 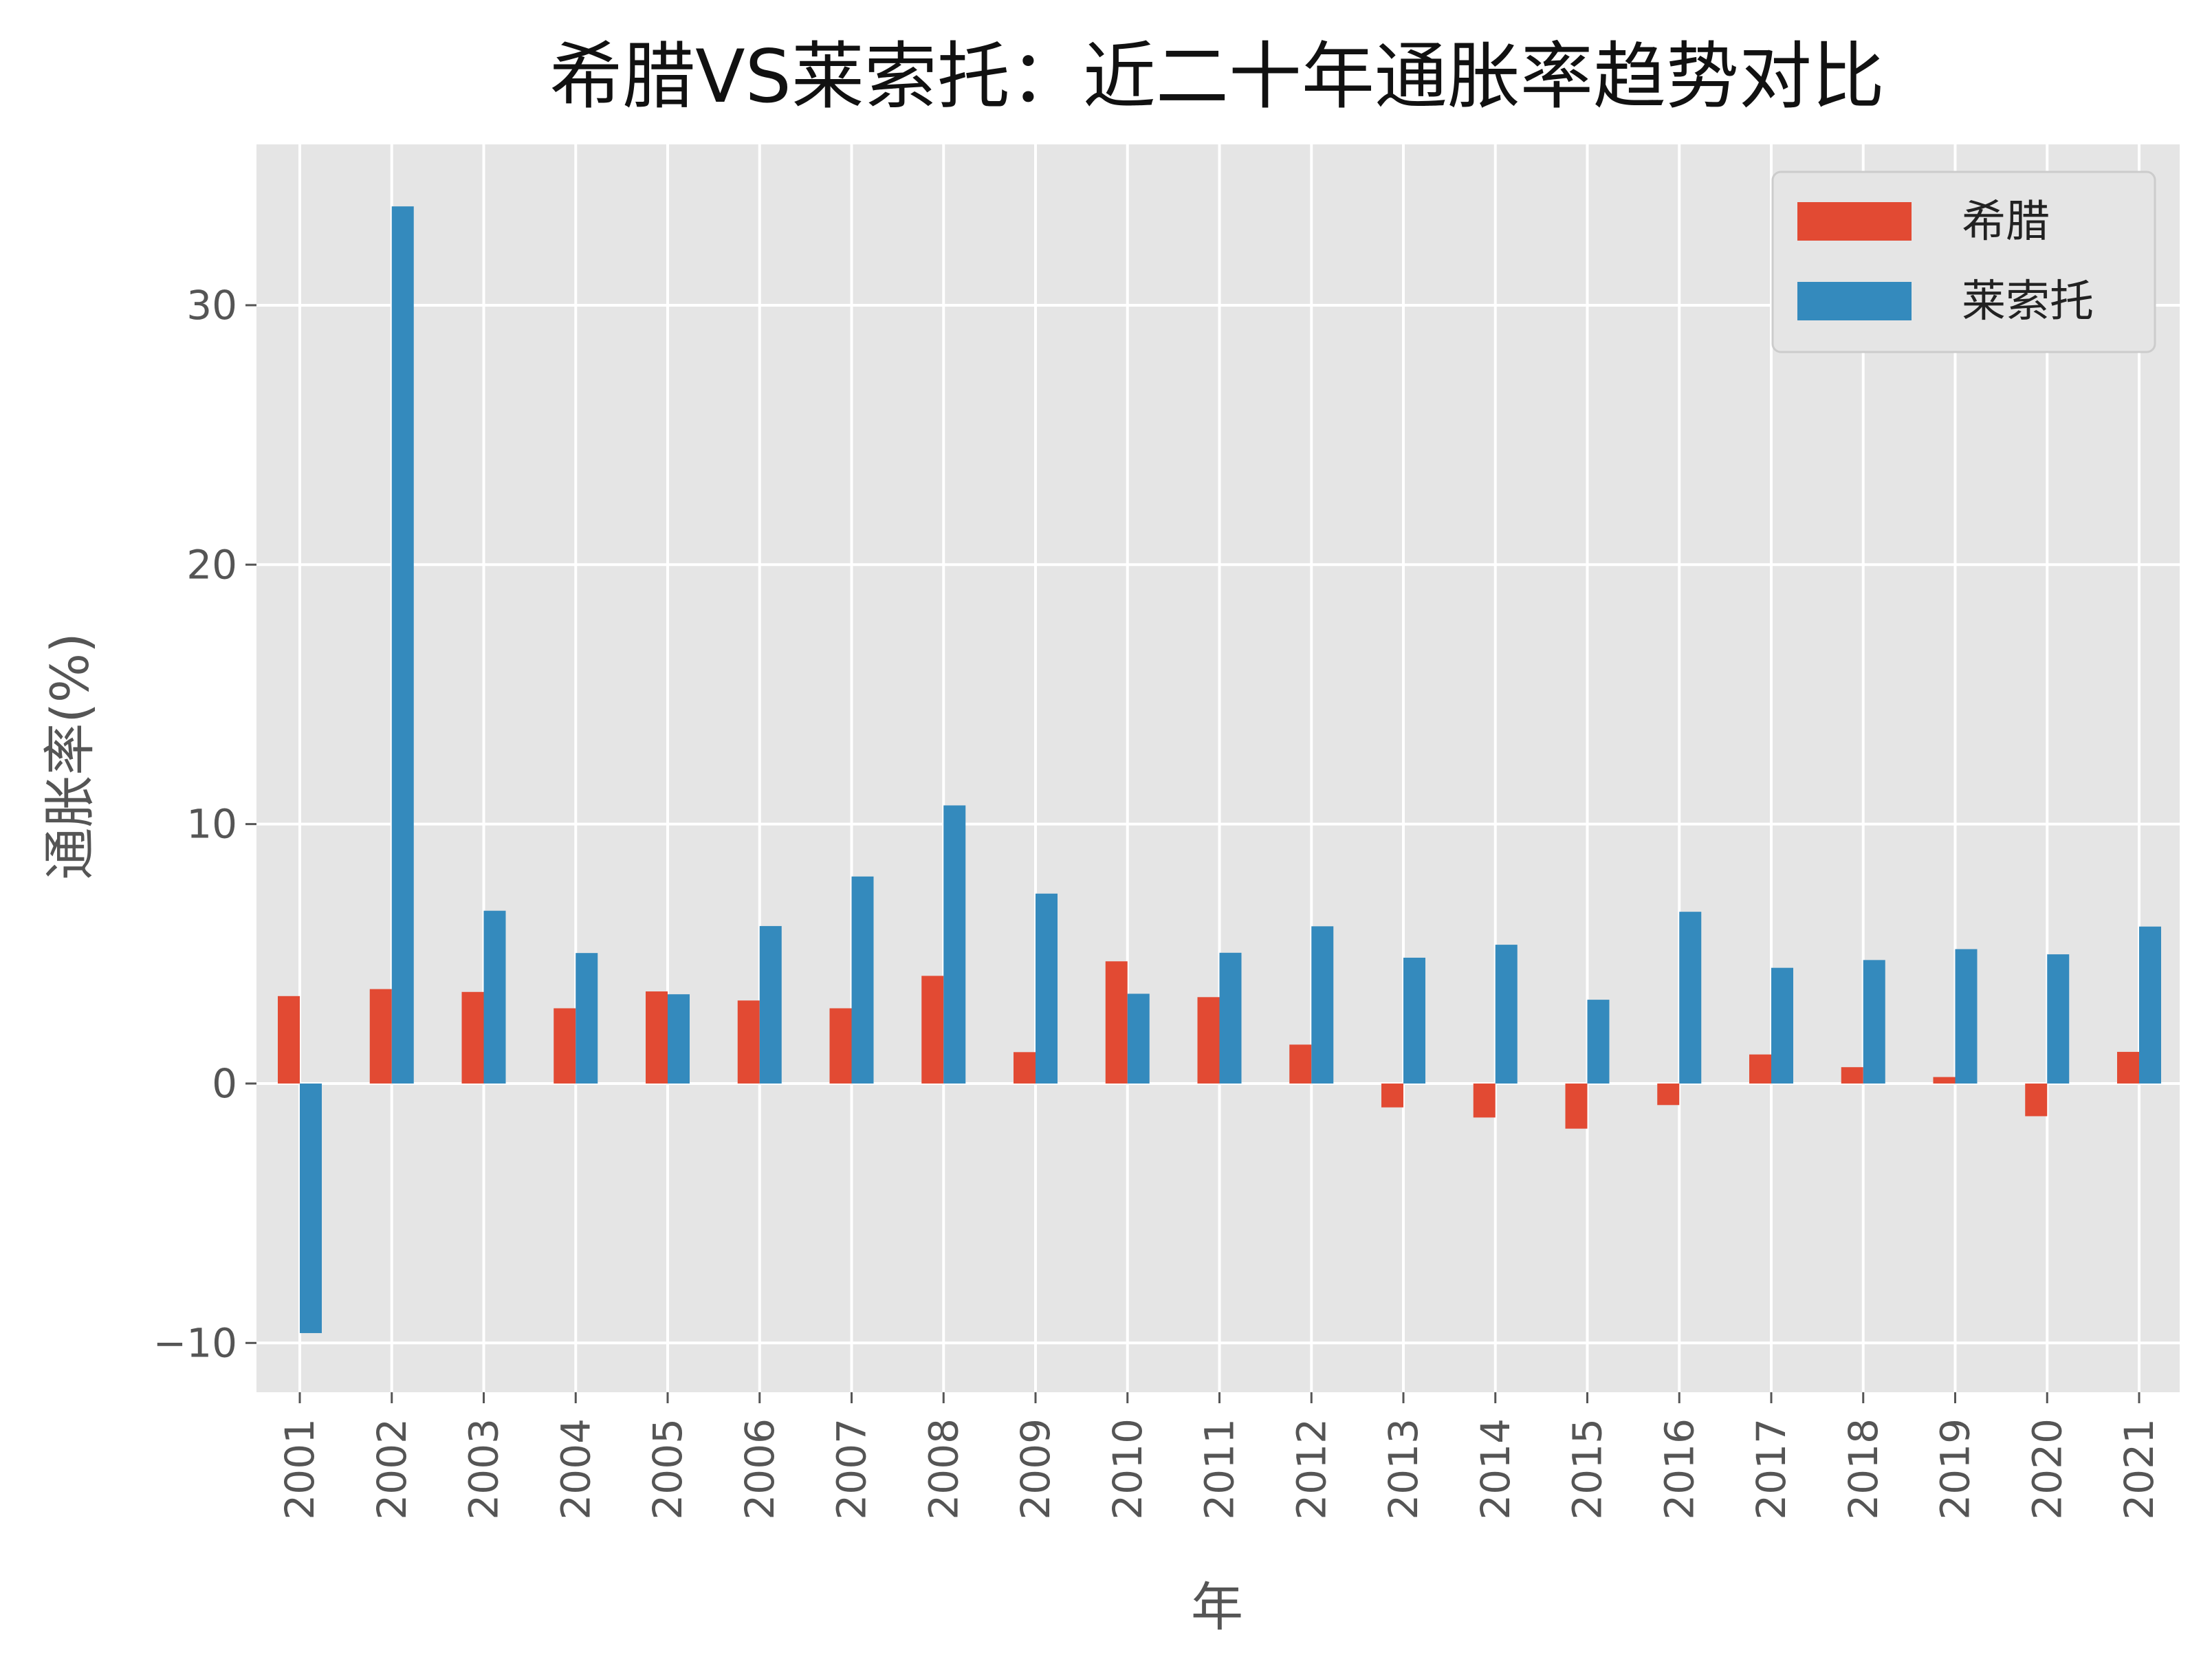 What do you see at coordinates (1863, 1469) in the screenshot?
I see `x-tick-label: 2018` at bounding box center [1863, 1469].